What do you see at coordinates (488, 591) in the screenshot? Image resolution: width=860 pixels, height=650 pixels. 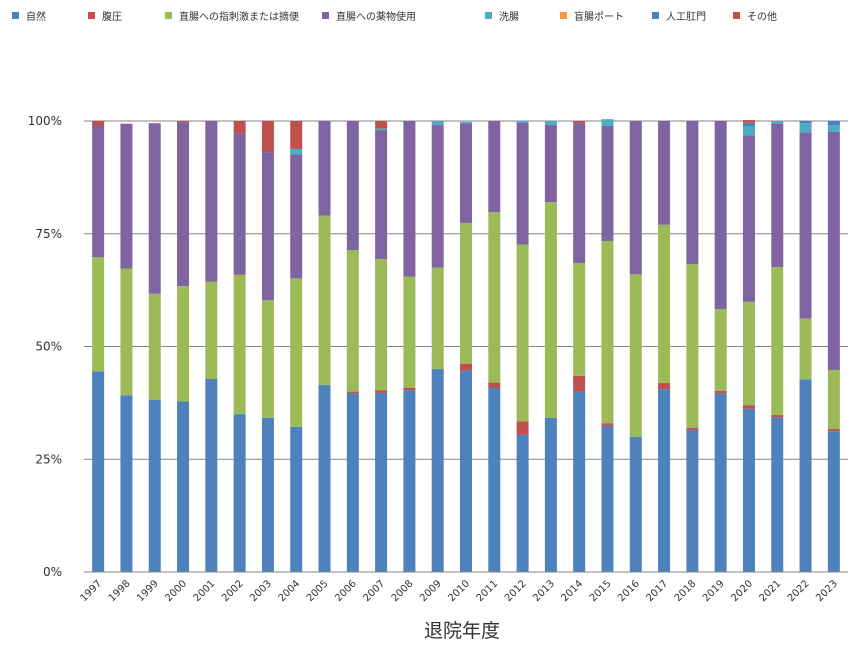 I see `x-tick-label: 2011` at bounding box center [488, 591].